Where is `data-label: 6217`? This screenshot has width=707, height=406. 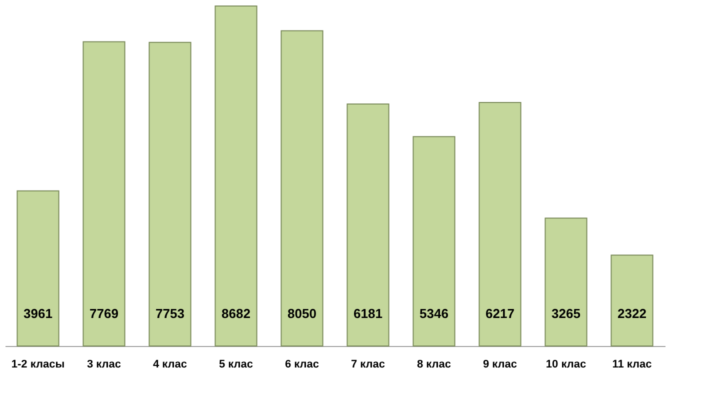
data-label: 6217 is located at coordinates (500, 313).